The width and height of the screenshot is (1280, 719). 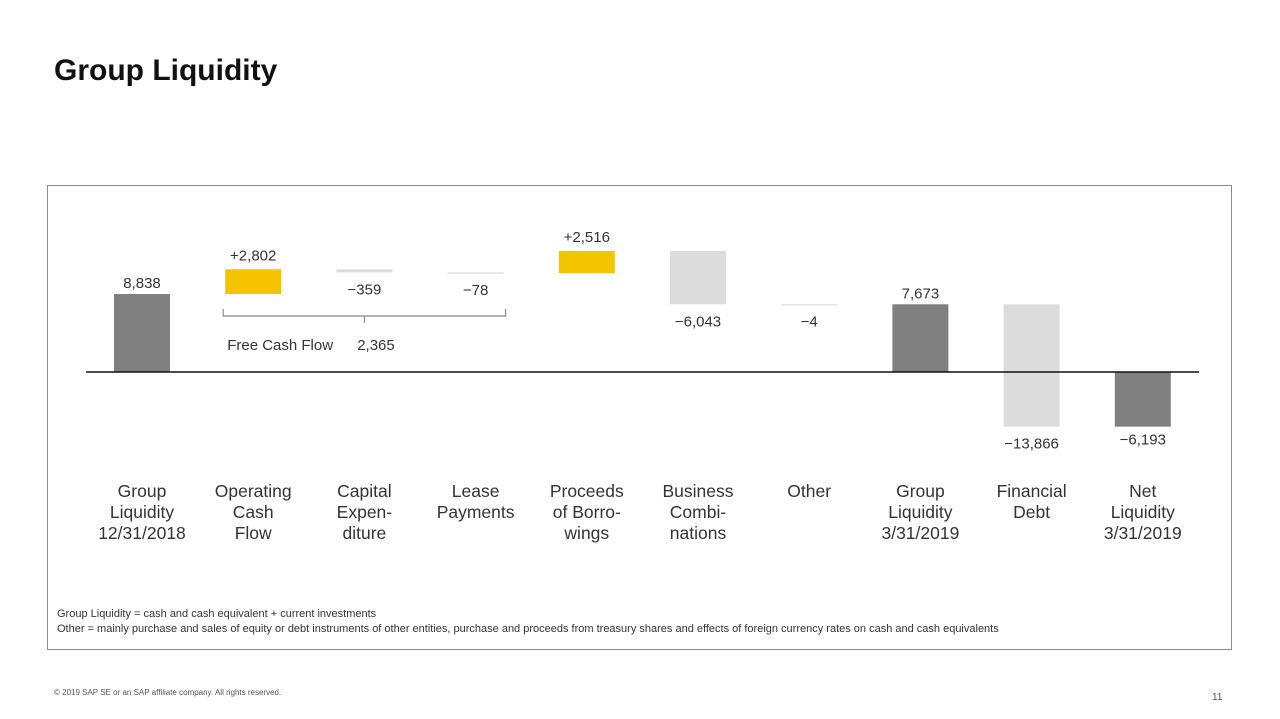 What do you see at coordinates (365, 289) in the screenshot?
I see `value-label-3: −359` at bounding box center [365, 289].